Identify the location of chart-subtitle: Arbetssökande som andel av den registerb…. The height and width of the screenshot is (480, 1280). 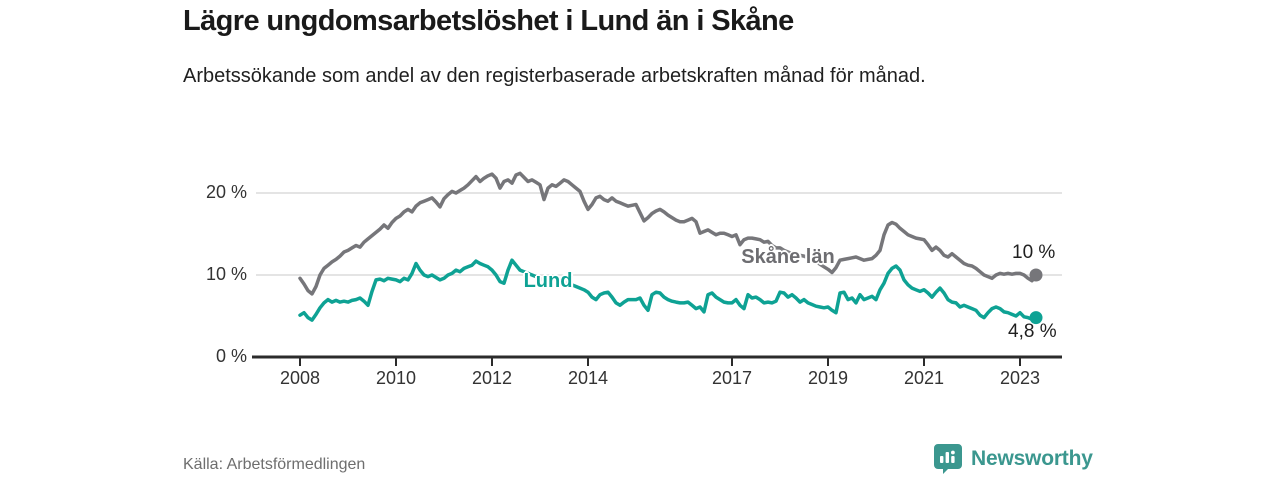
(554, 76).